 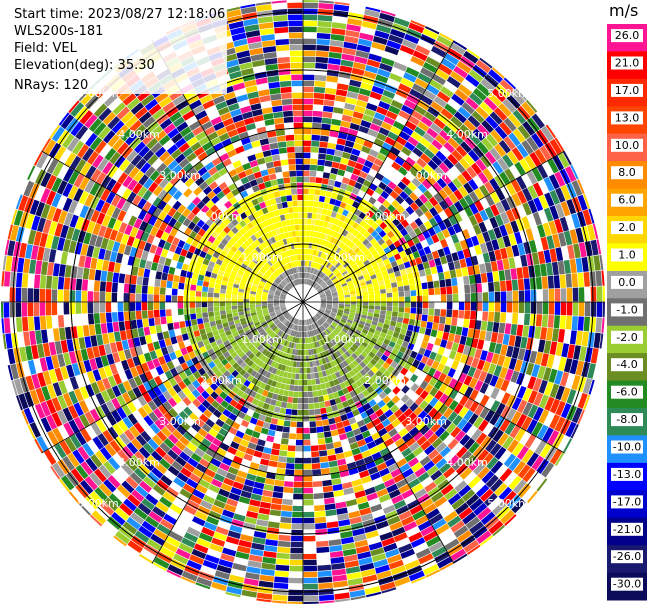 I want to click on start-time: Start time: 2023/08/27 12:18:06, so click(x=120, y=14).